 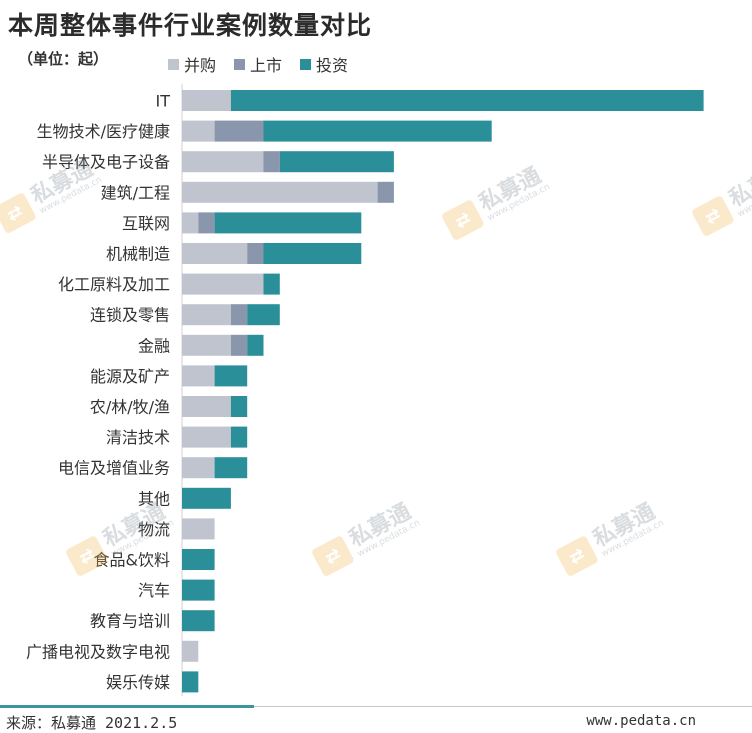 What do you see at coordinates (200, 65) in the screenshot?
I see `legend-label-merger: 并购` at bounding box center [200, 65].